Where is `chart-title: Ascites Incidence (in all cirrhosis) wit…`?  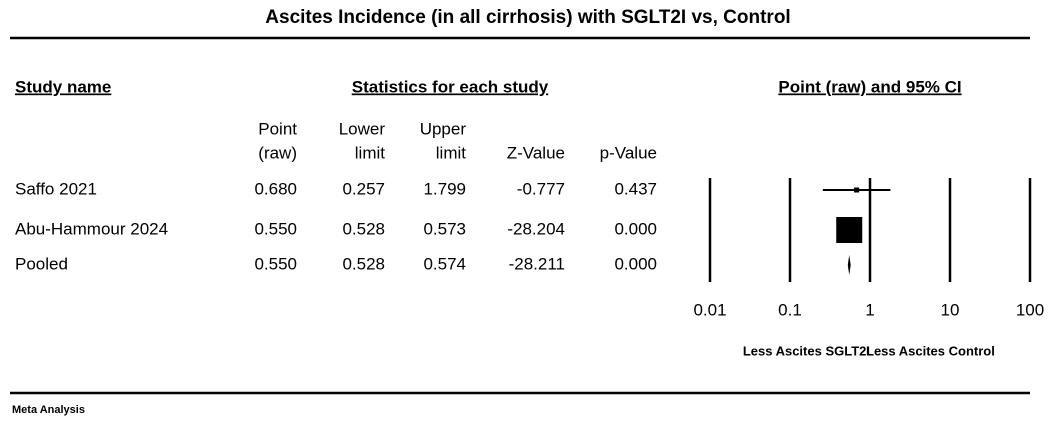 chart-title: Ascites Incidence (in all cirrhosis) wit… is located at coordinates (527, 17).